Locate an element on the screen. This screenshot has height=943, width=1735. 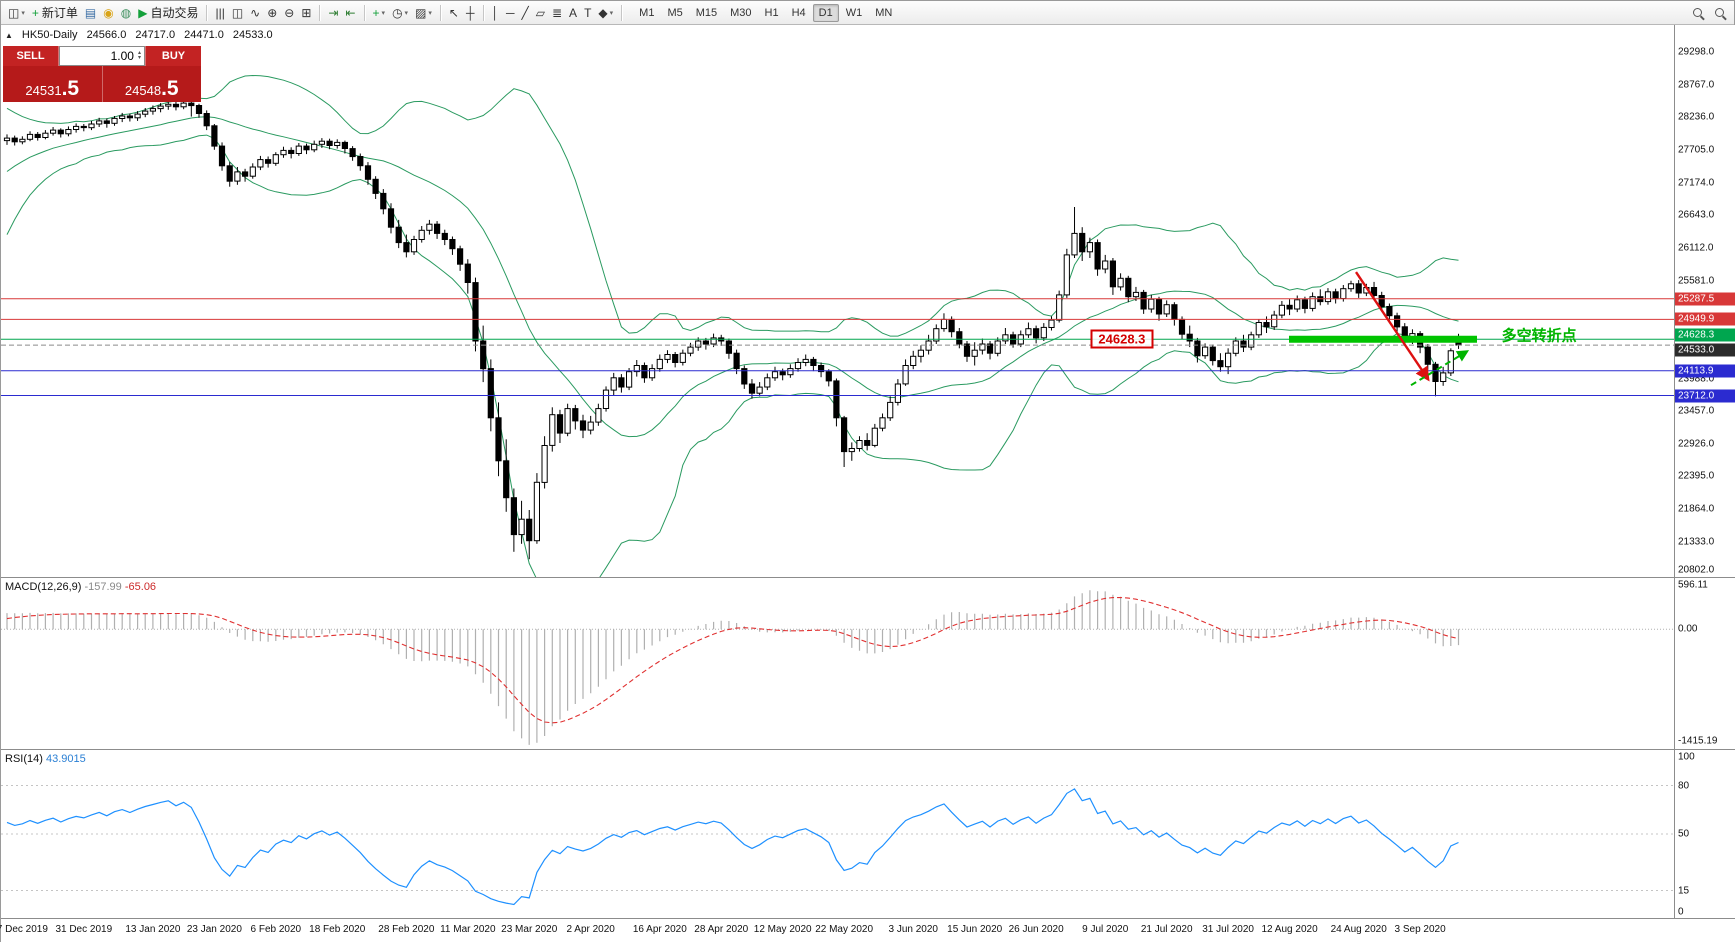
macd-axis: 596.11 0.00 -1415.19 is located at coordinates (1704, 663).